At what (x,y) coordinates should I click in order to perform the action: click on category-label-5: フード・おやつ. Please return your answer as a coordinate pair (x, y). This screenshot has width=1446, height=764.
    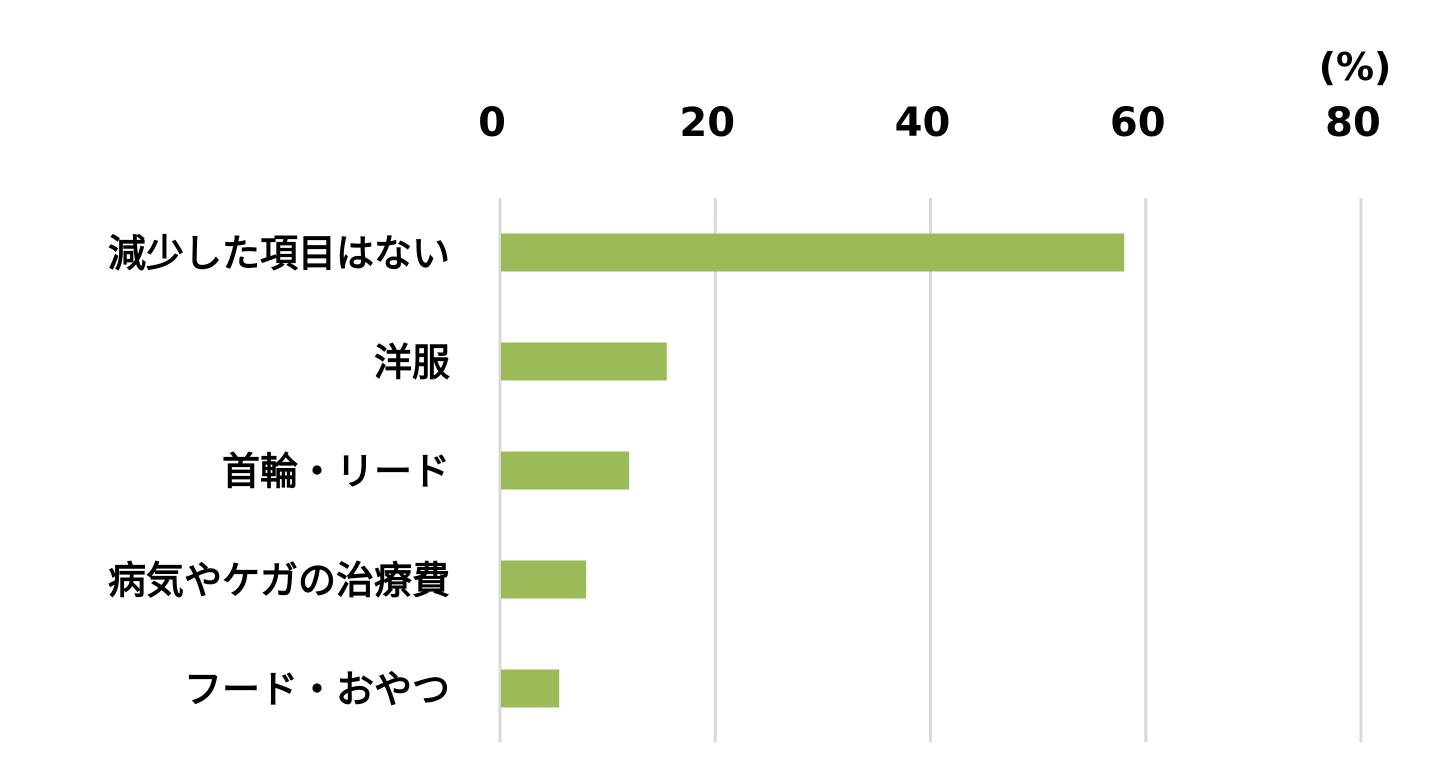
    Looking at the image, I should click on (317, 690).